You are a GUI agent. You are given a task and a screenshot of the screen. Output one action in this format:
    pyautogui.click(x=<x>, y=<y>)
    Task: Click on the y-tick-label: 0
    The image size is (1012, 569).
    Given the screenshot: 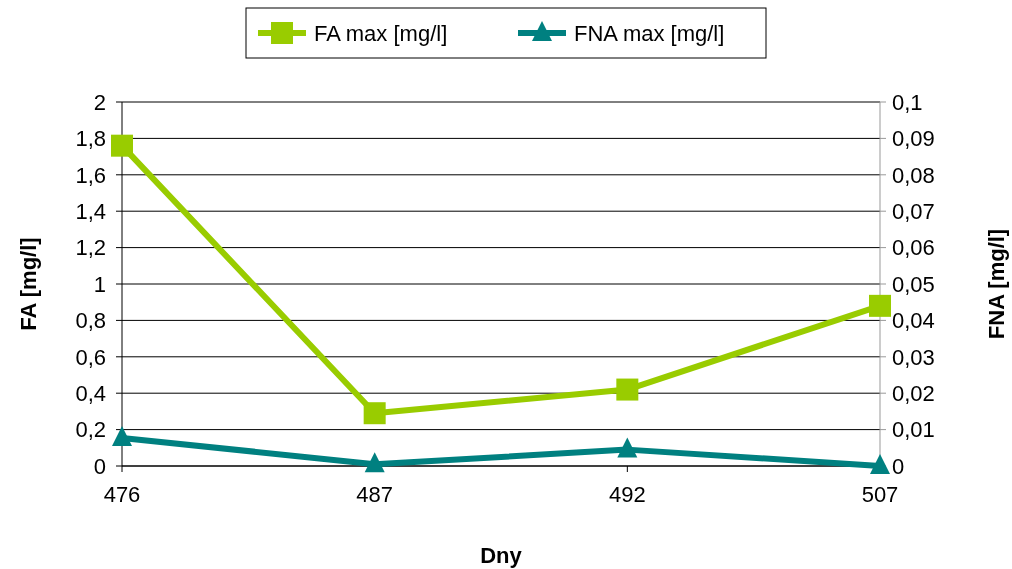 What is the action you would take?
    pyautogui.click(x=99, y=466)
    